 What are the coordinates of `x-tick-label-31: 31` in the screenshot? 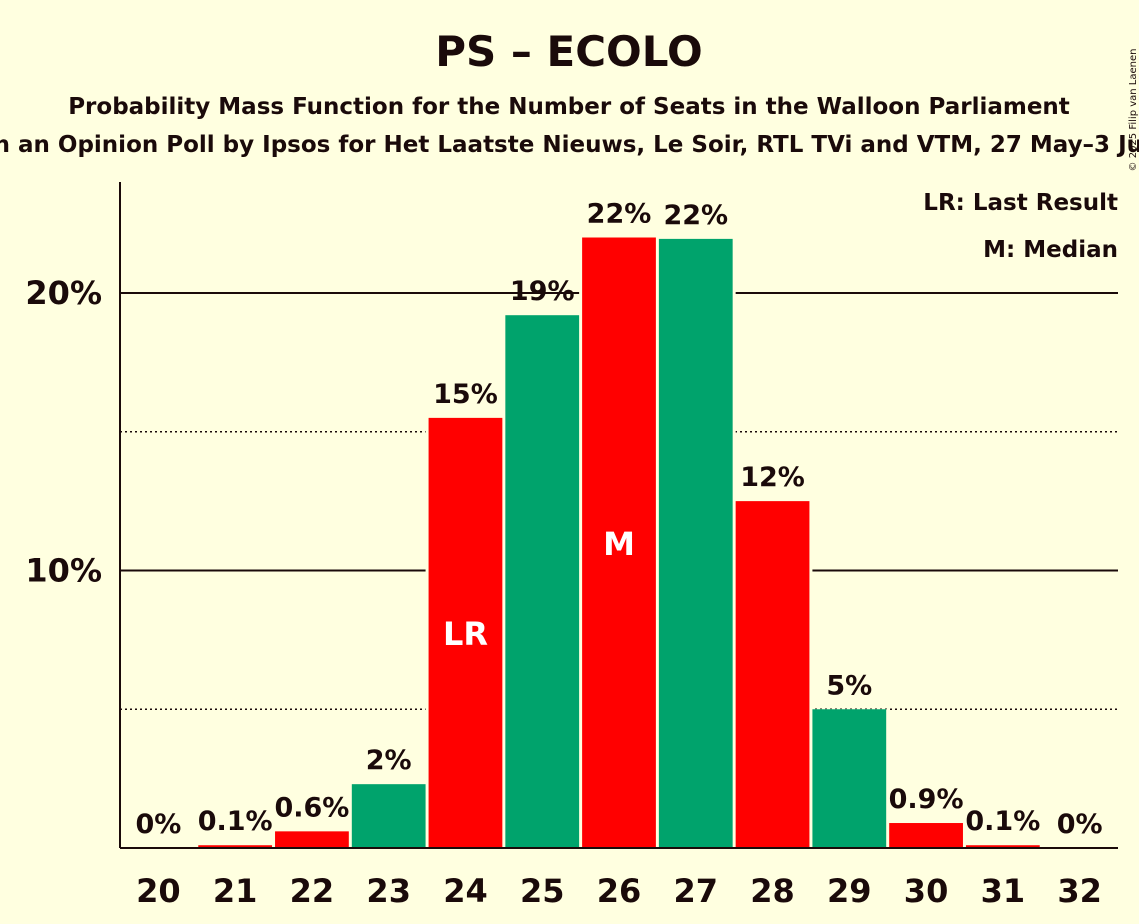 It's located at (1003, 891).